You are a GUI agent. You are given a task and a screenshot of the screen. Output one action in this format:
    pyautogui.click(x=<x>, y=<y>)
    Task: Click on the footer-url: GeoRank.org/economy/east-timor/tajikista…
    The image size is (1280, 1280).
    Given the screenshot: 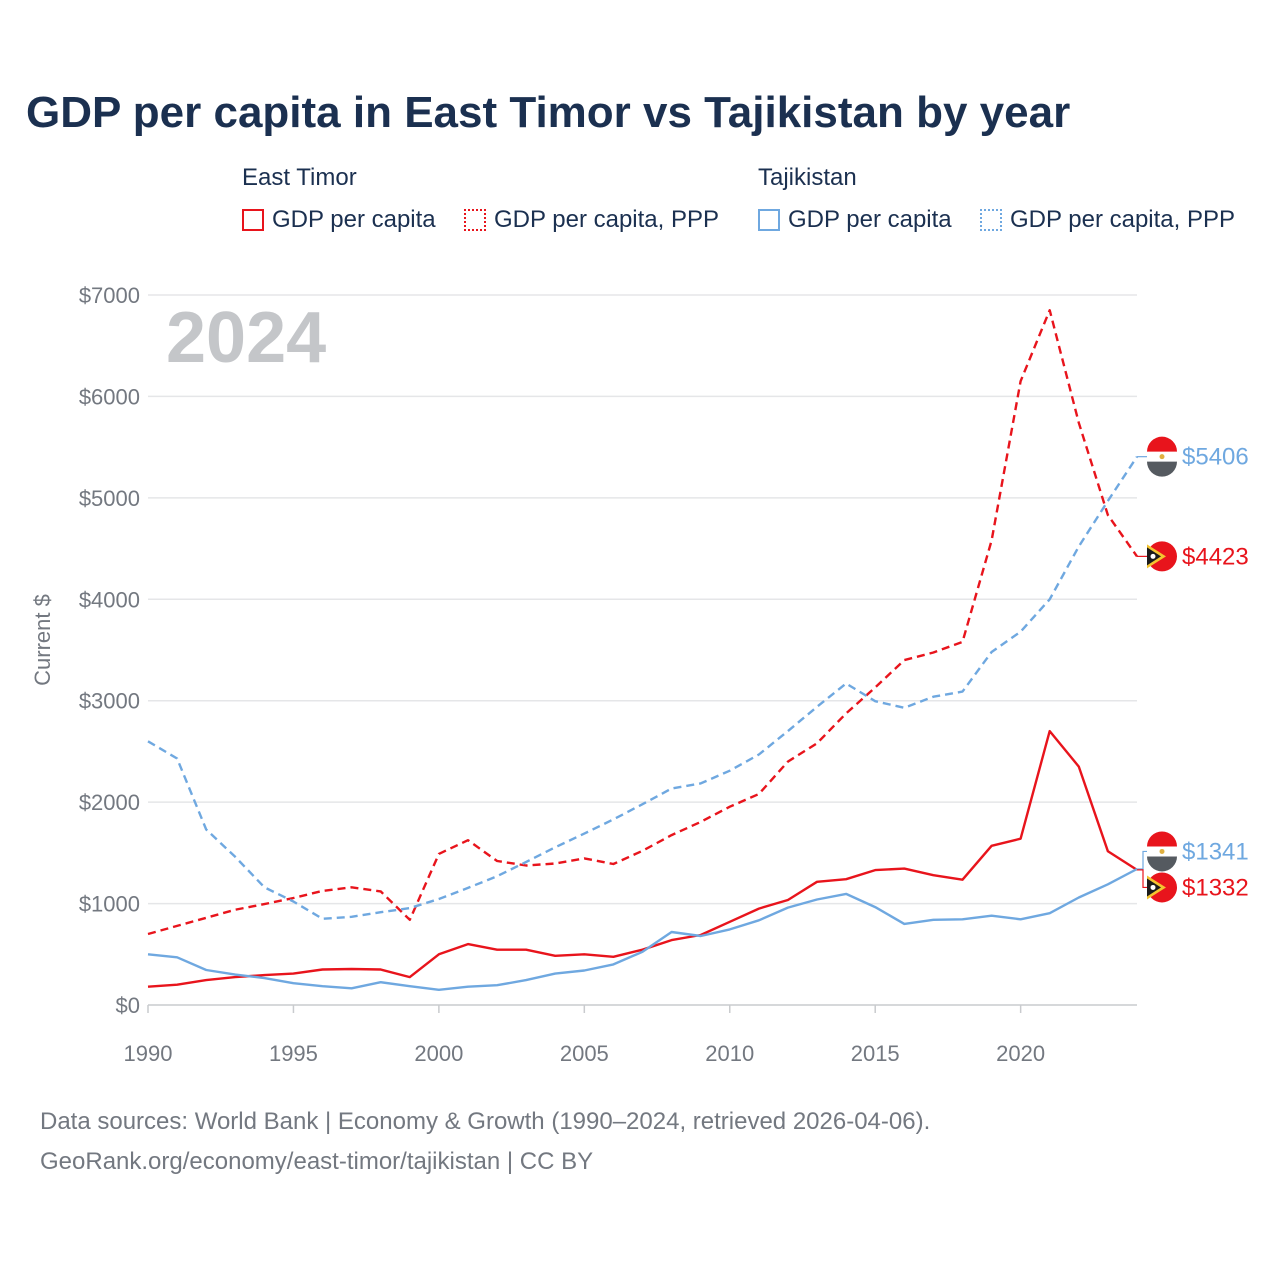 What is the action you would take?
    pyautogui.click(x=317, y=1161)
    